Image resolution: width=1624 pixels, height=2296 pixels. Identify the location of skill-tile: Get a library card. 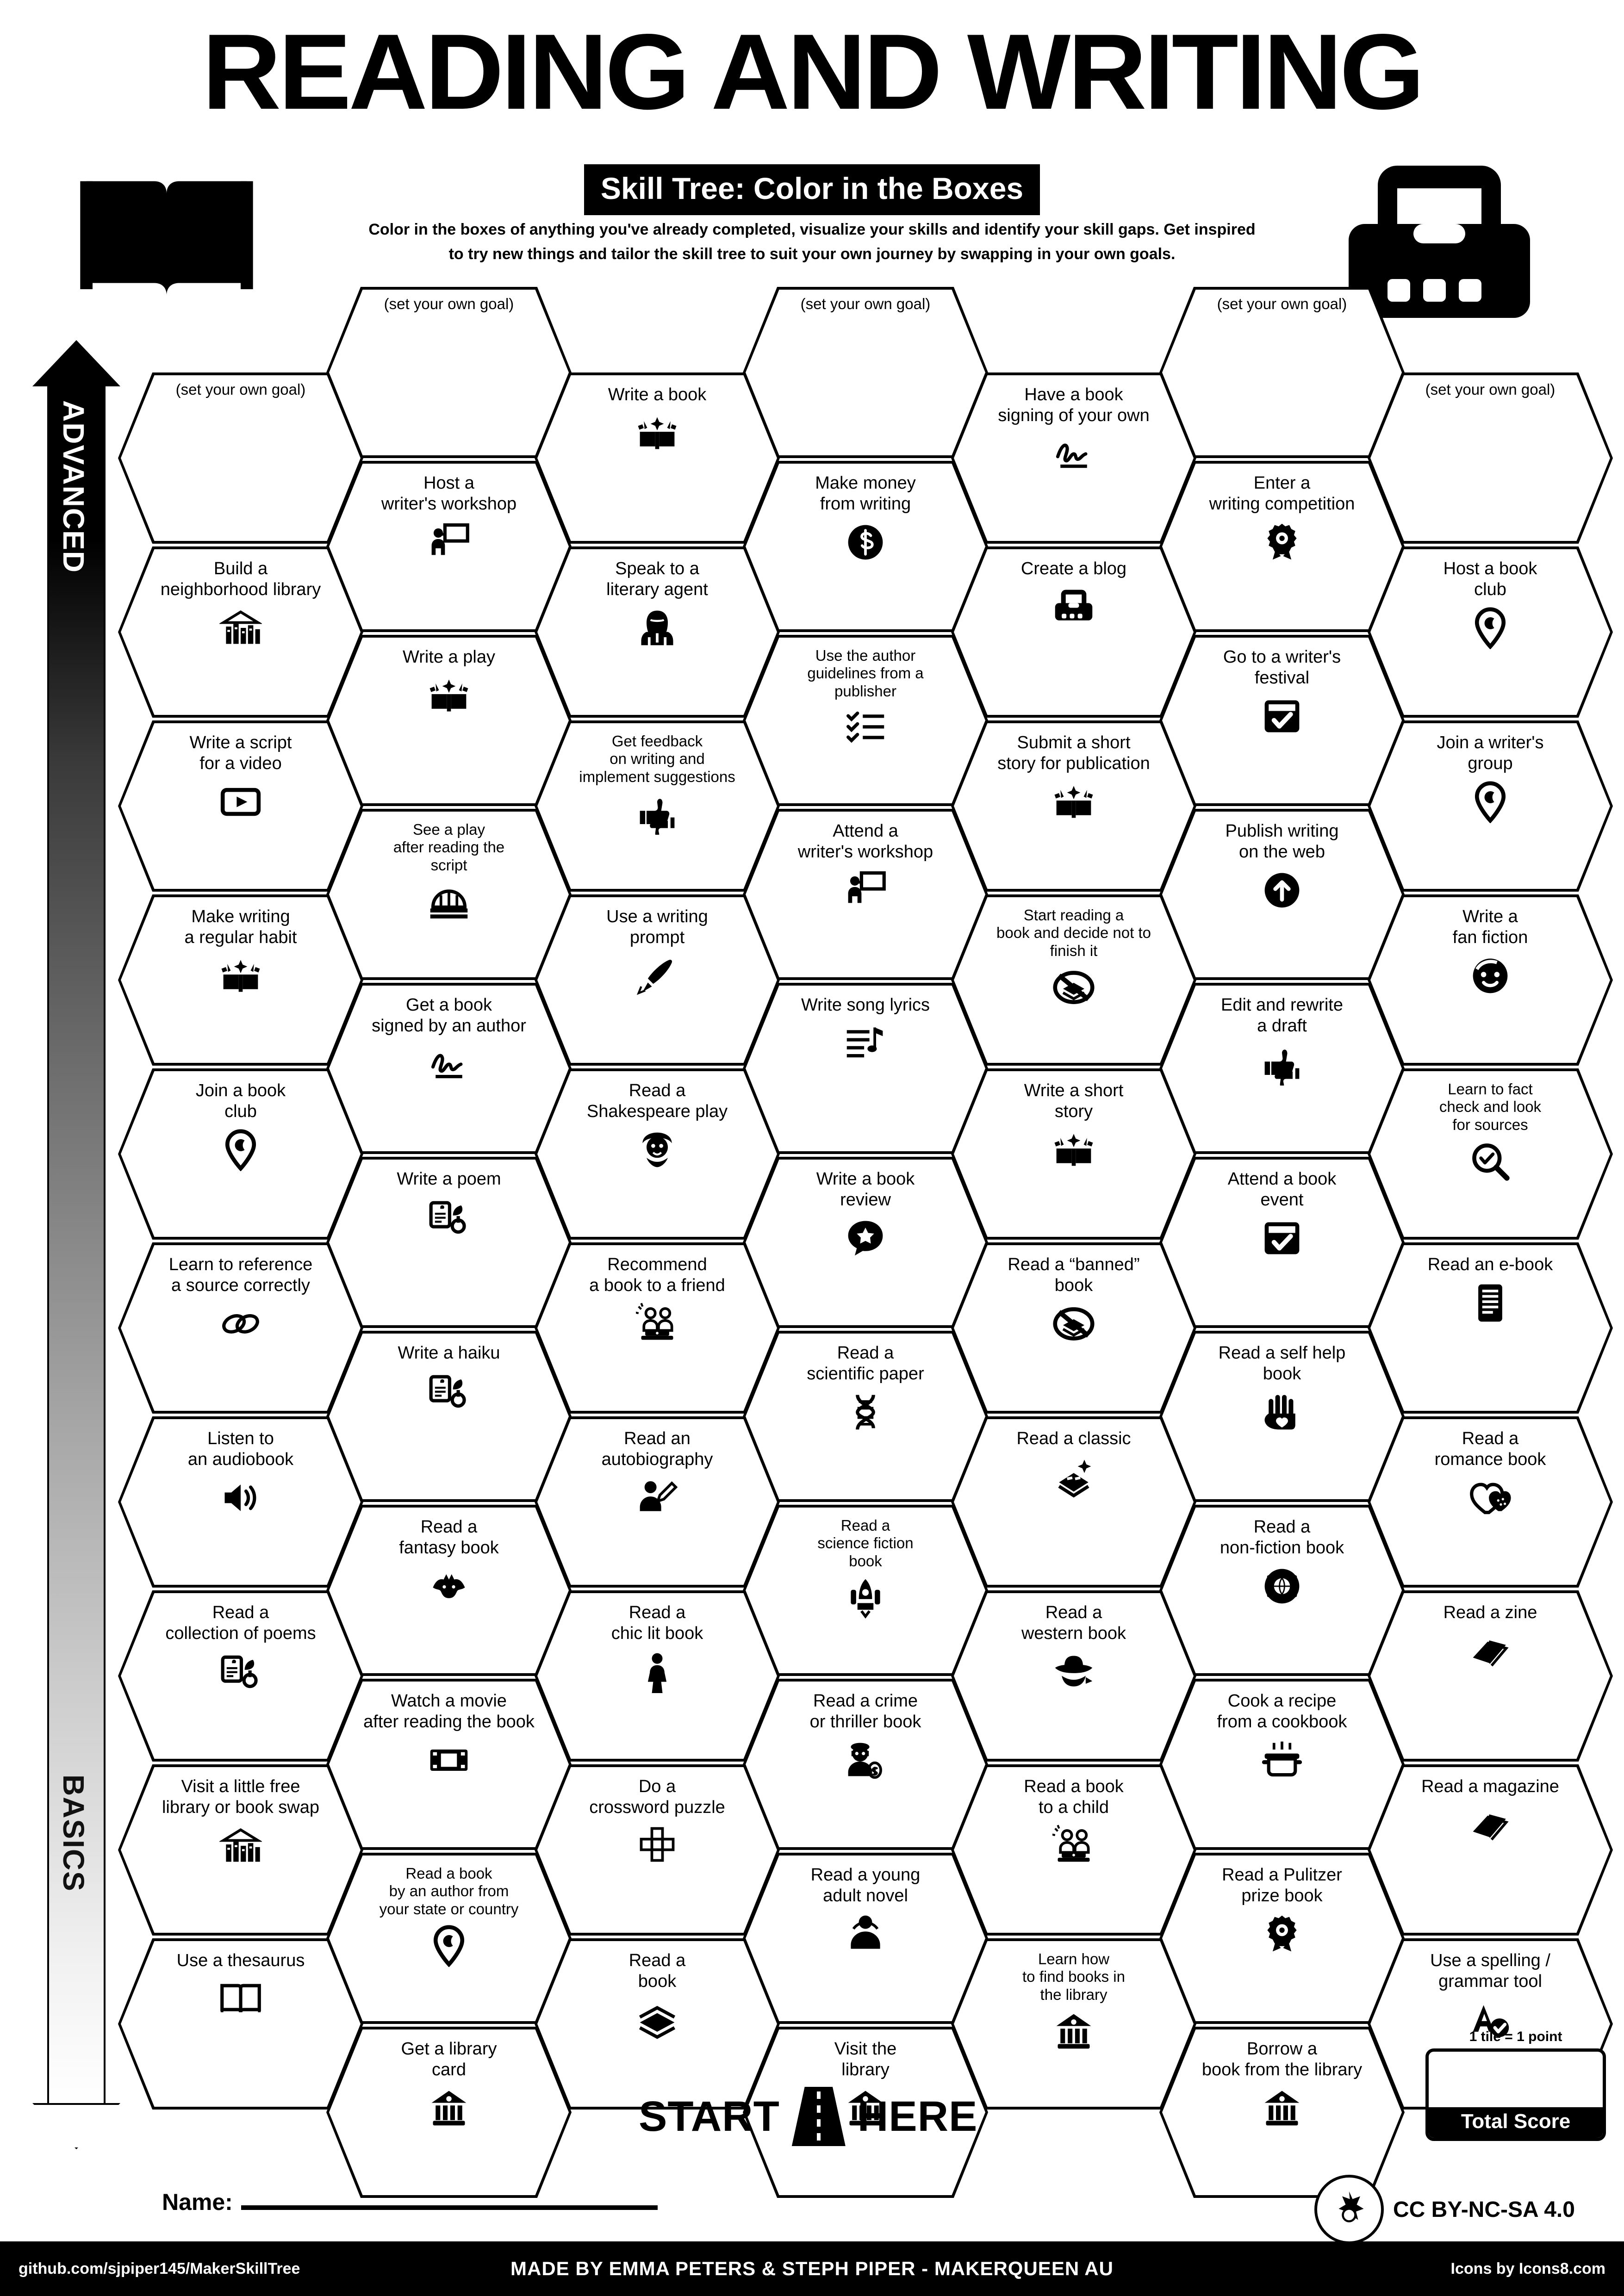
(449, 2112).